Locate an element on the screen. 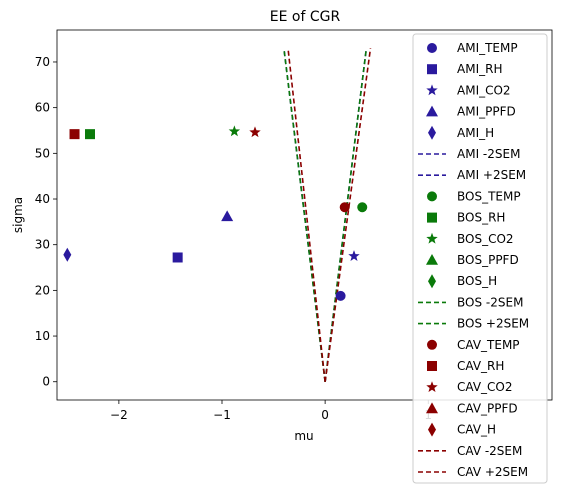 This screenshot has height=493, width=563. legend-label-ami-rh: AMI_RH is located at coordinates (479, 69).